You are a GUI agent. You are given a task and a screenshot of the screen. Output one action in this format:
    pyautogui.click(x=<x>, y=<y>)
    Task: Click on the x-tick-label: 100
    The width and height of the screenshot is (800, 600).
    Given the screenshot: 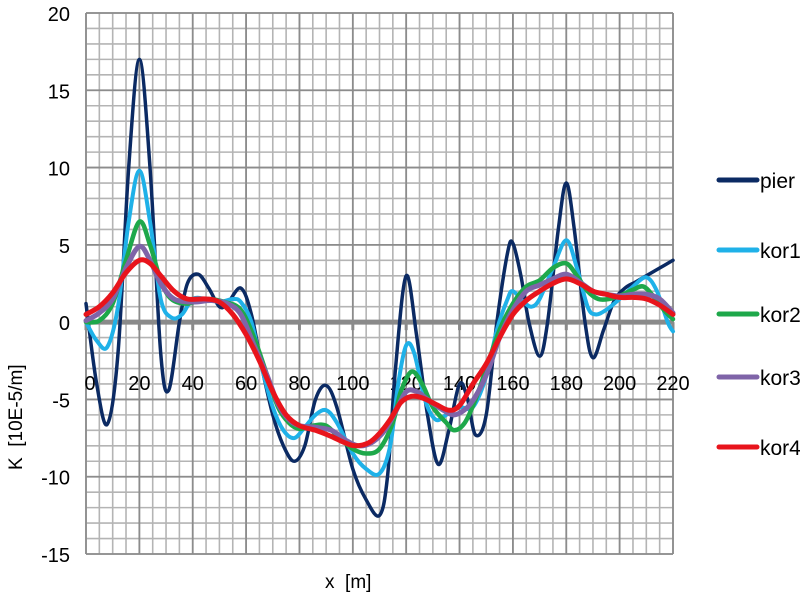 What is the action you would take?
    pyautogui.click(x=352, y=384)
    